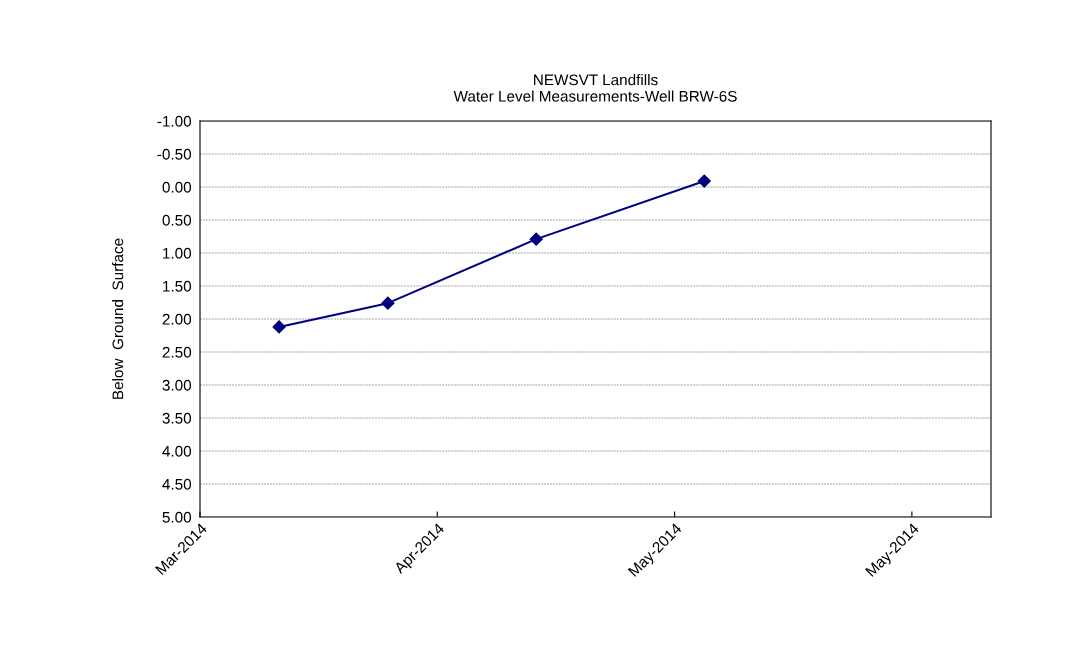  What do you see at coordinates (177, 286) in the screenshot?
I see `y-tick-label: 1.50` at bounding box center [177, 286].